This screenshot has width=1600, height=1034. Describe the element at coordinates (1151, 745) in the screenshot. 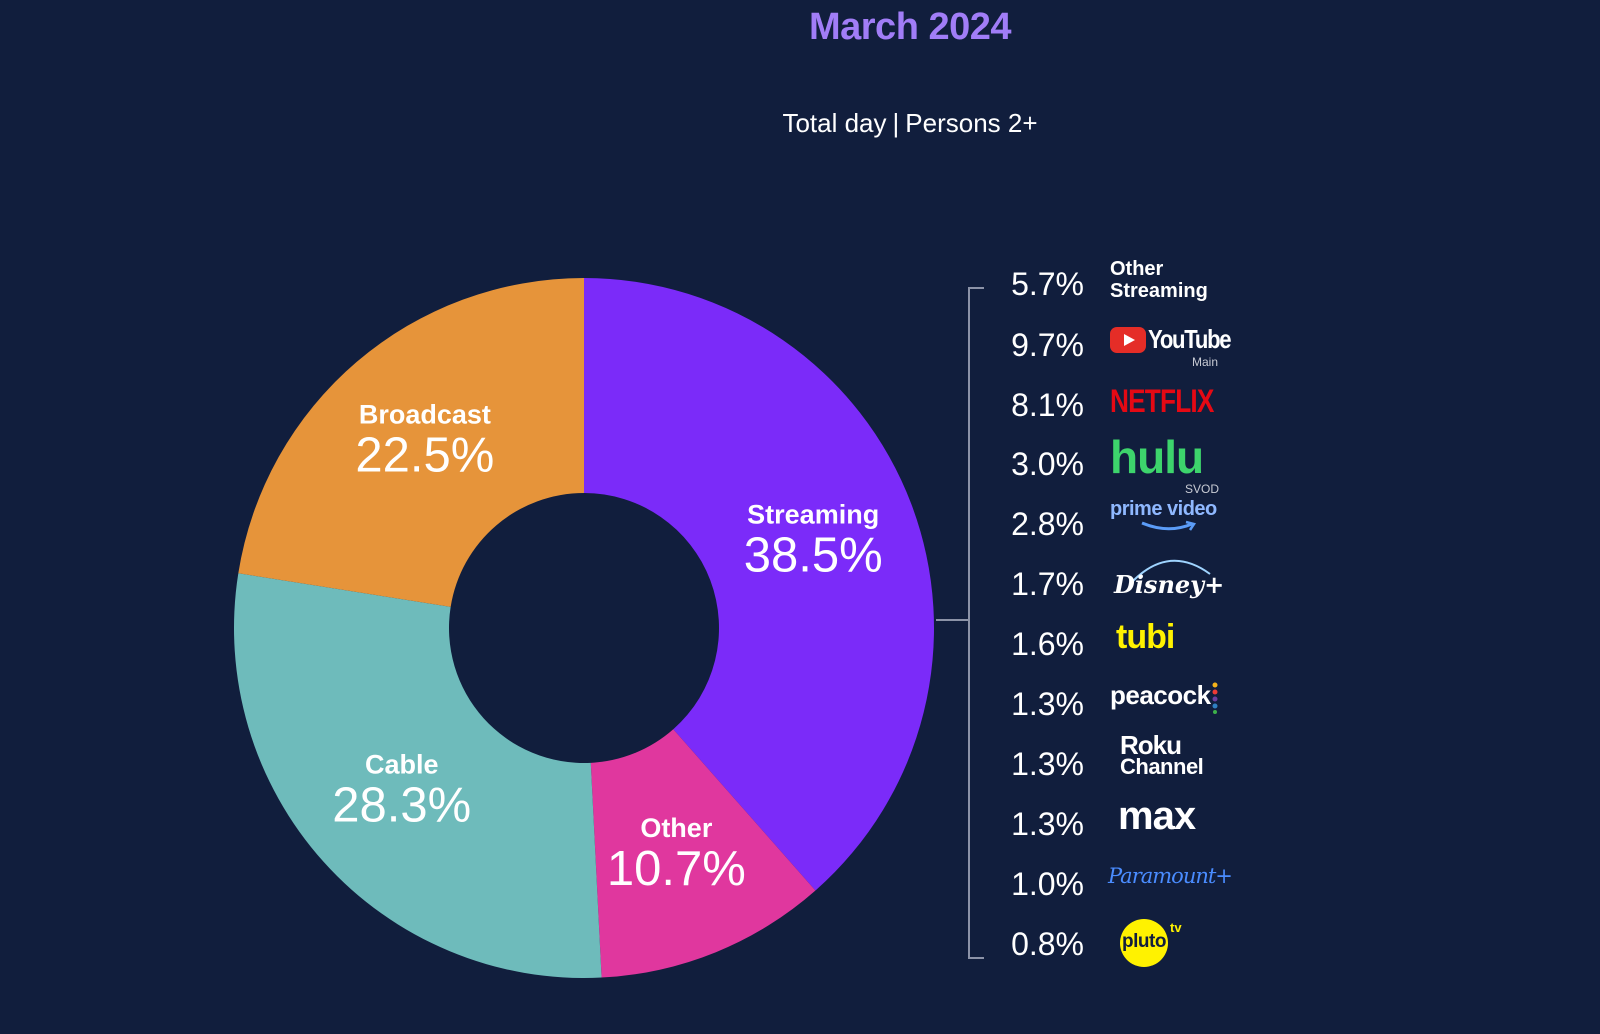

I see `roku-line1: Roku` at that location.